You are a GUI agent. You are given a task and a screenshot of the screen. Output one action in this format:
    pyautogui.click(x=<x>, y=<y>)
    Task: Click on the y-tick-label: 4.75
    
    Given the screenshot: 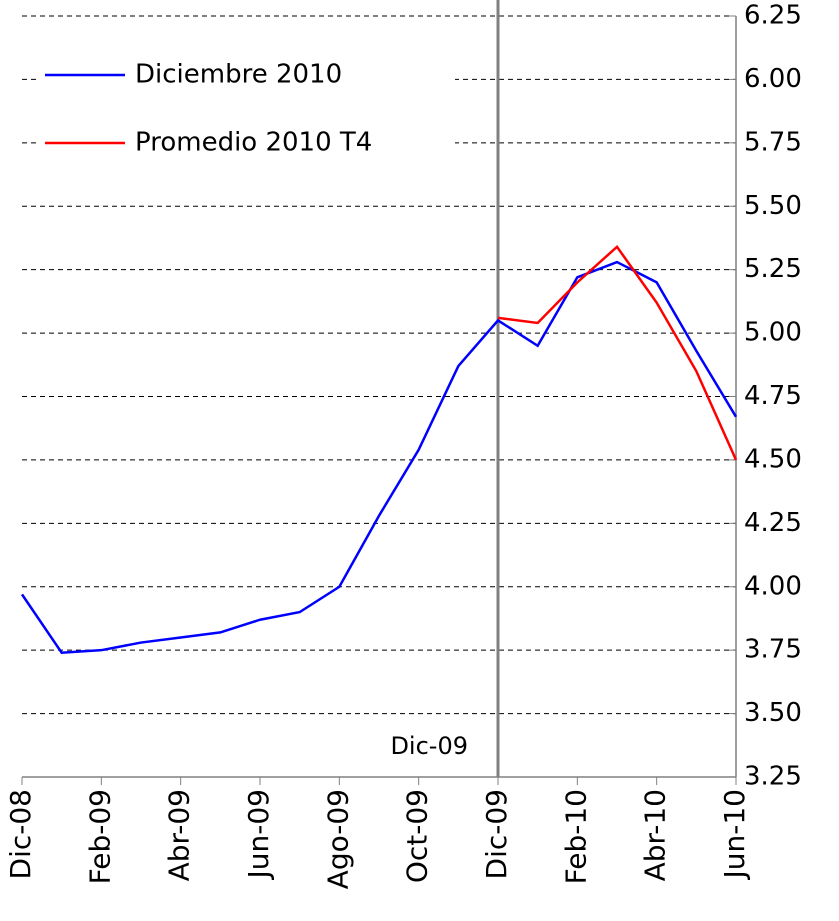 What is the action you would take?
    pyautogui.click(x=773, y=396)
    